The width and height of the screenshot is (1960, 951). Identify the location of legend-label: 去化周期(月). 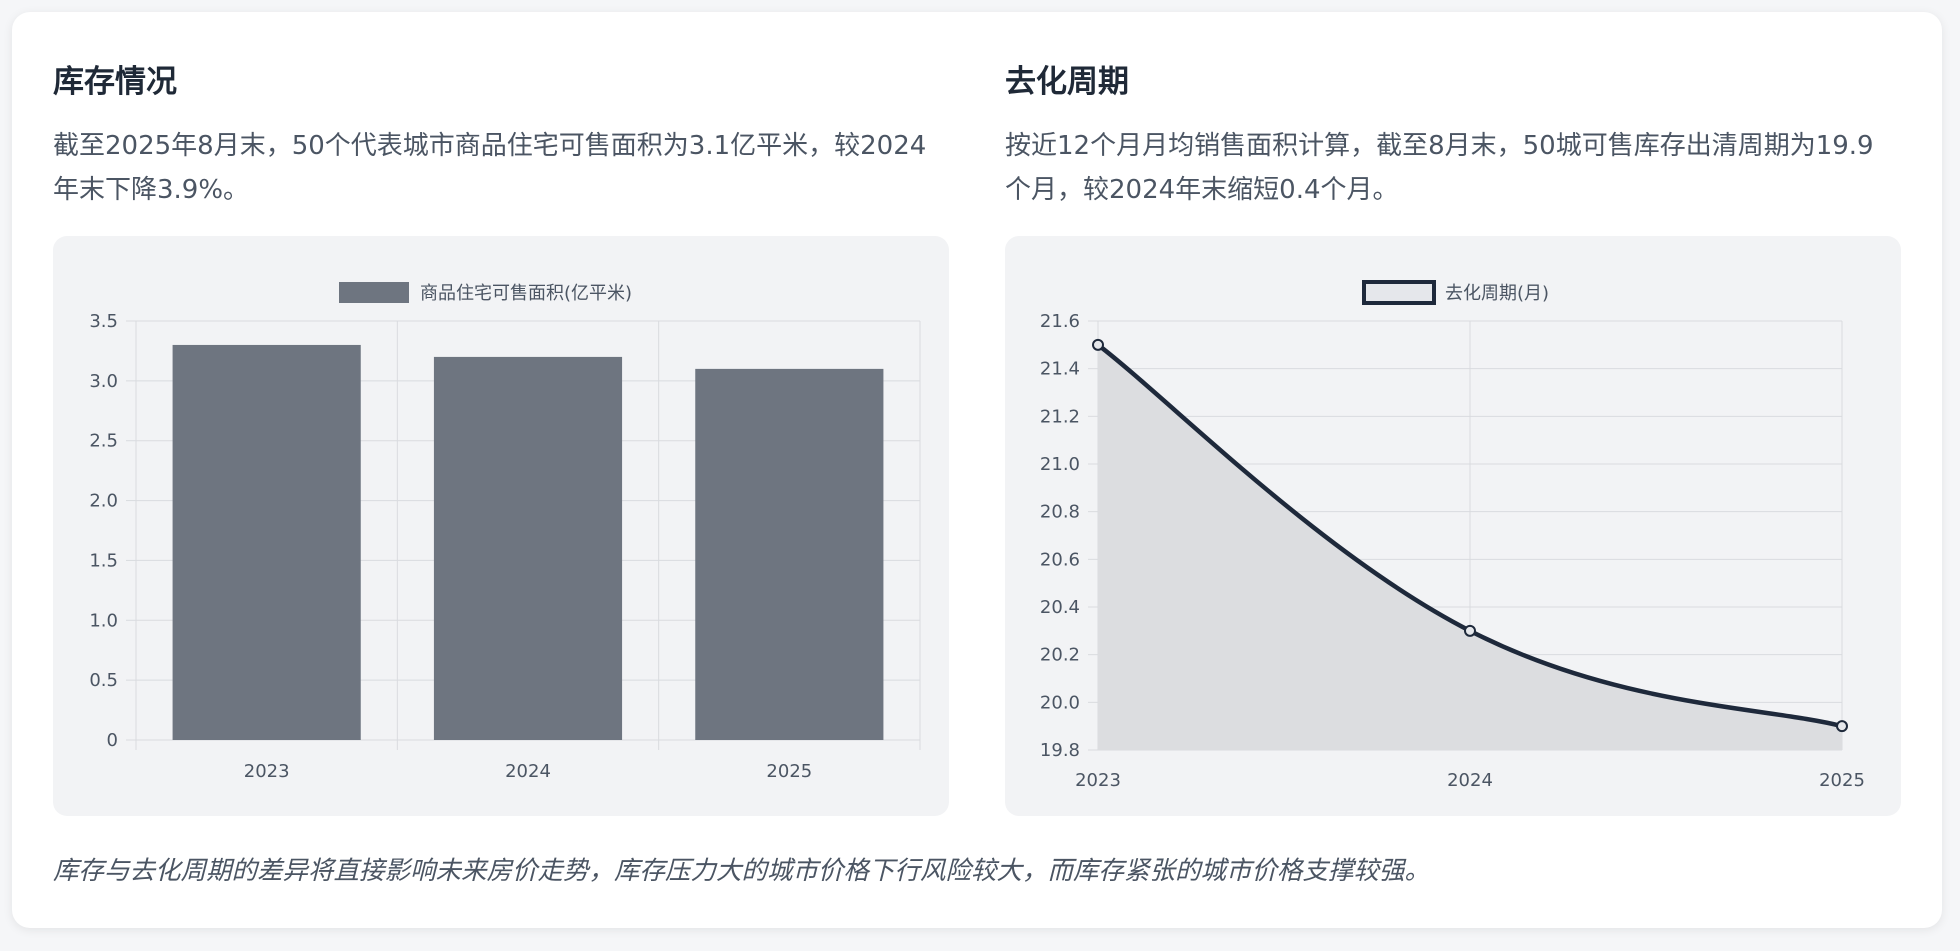
(1497, 293).